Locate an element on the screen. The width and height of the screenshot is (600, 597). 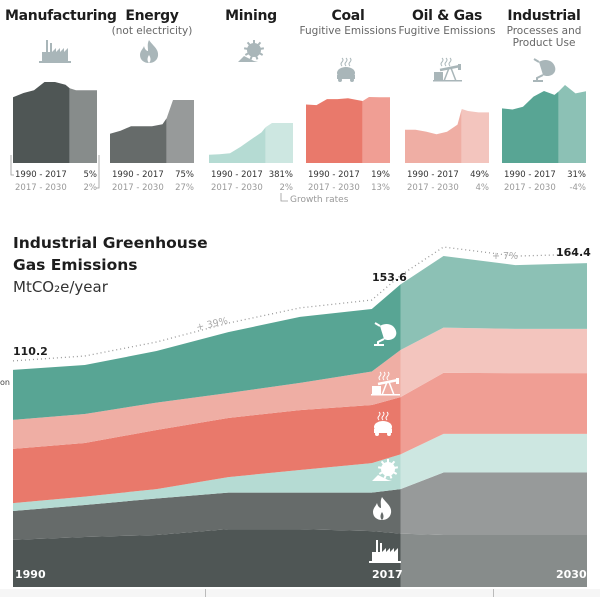
area-coal-historical is located at coordinates (207, 450).